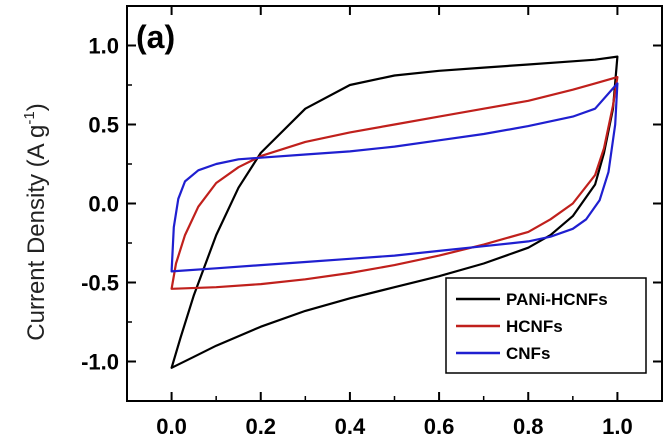 This screenshot has width=668, height=444. I want to click on panel-label: (a), so click(155, 37).